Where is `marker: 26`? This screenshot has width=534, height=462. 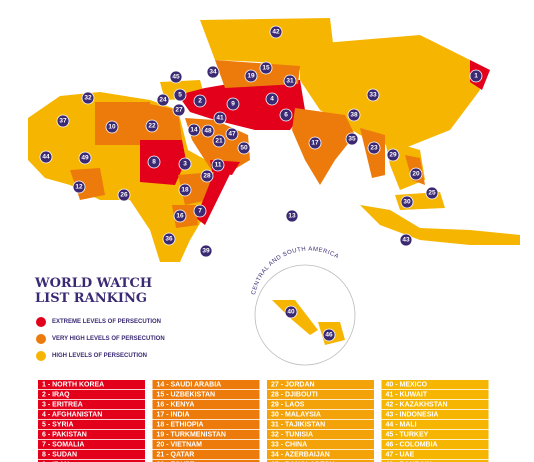
marker: 26 is located at coordinates (124, 195).